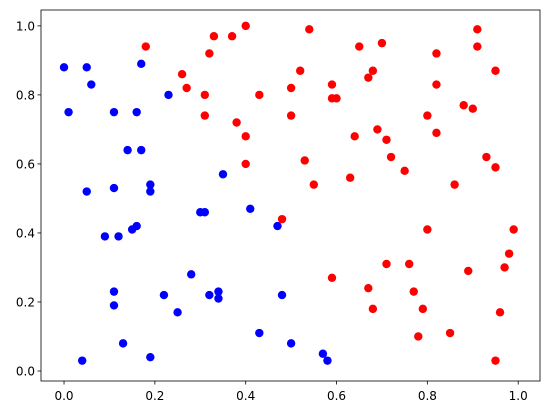  Describe the element at coordinates (154, 396) in the screenshot. I see `x-tick-label: 0.2` at that location.